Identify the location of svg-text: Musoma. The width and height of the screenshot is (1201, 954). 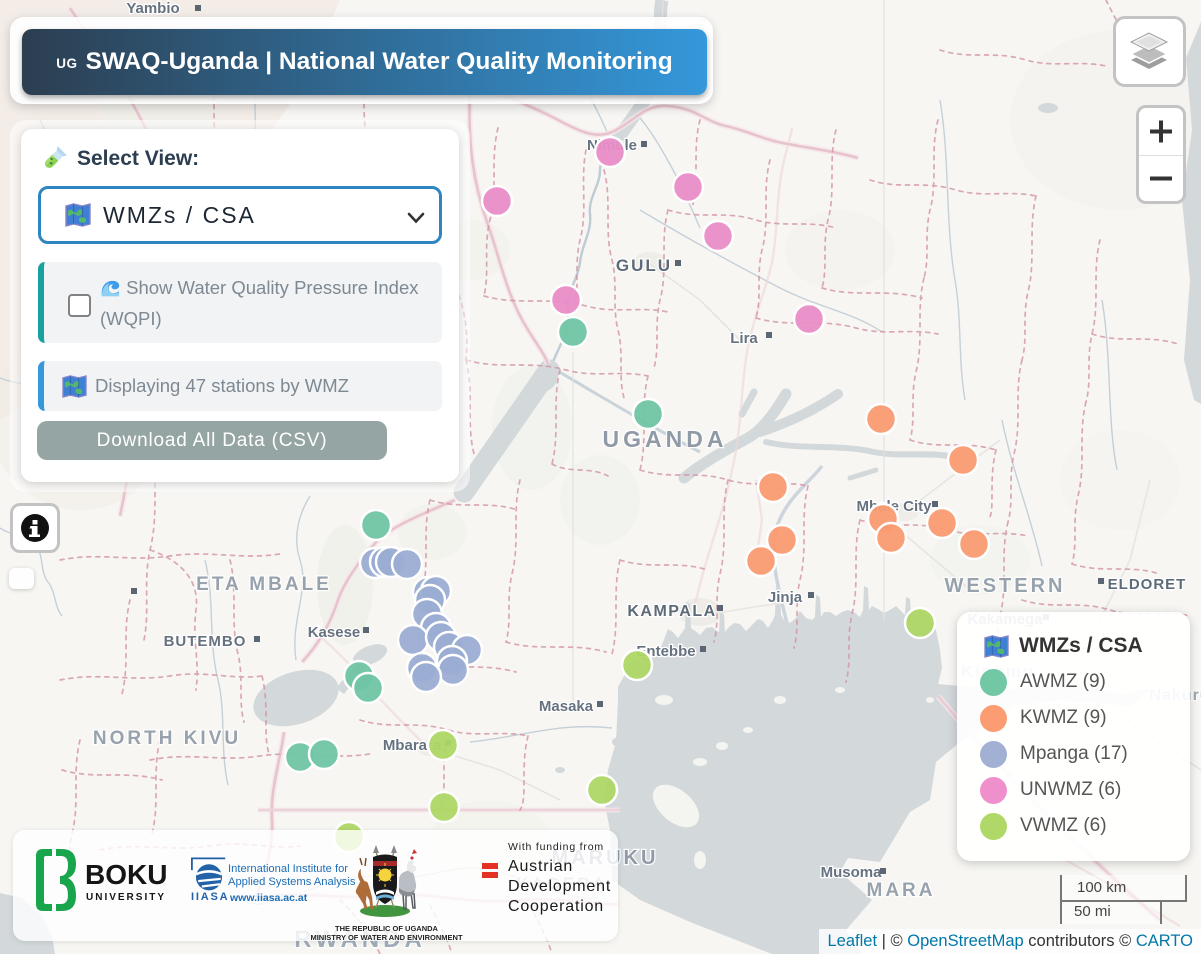
(852, 872).